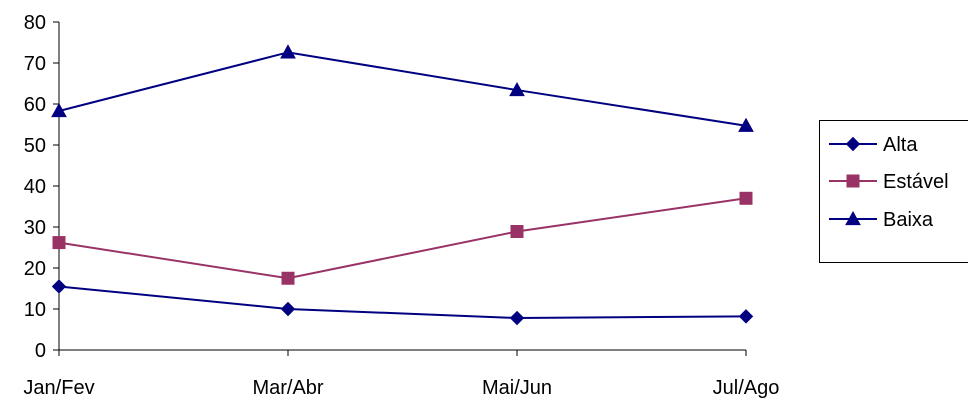 The width and height of the screenshot is (968, 404). I want to click on legend-label: Estável, so click(916, 182).